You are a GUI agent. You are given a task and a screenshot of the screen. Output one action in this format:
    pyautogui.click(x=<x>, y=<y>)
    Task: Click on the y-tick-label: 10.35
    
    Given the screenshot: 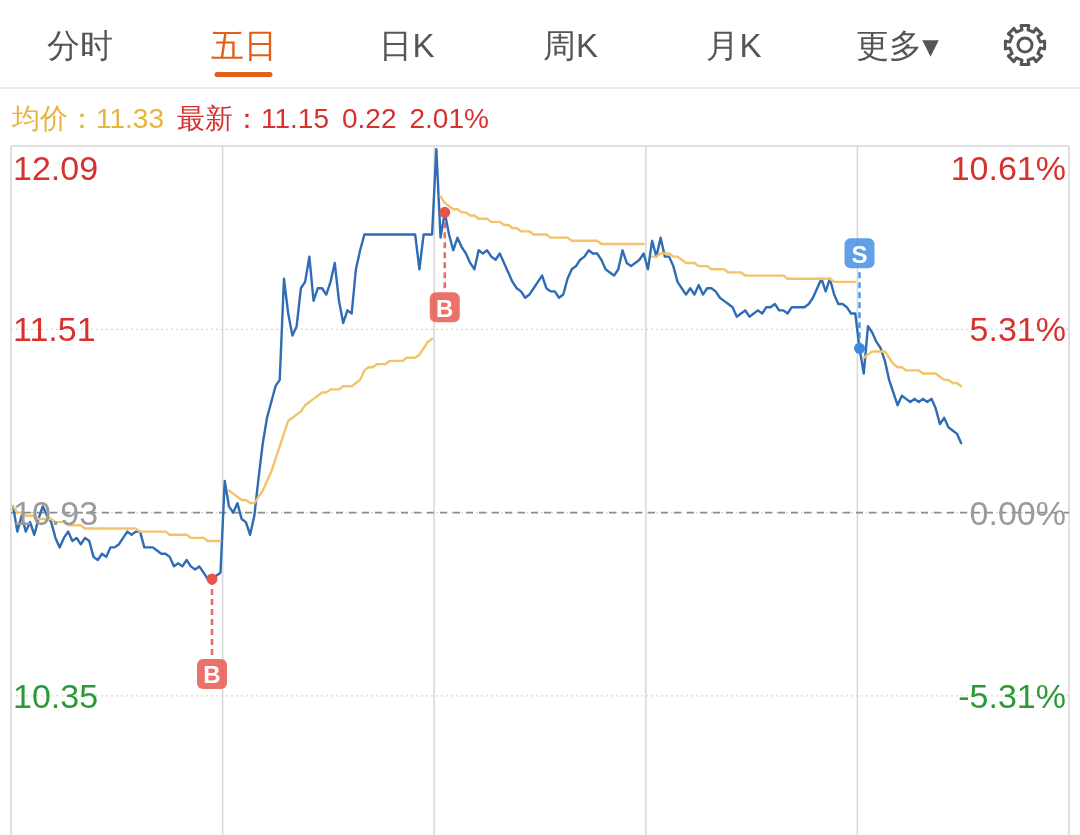 What is the action you would take?
    pyautogui.click(x=56, y=695)
    